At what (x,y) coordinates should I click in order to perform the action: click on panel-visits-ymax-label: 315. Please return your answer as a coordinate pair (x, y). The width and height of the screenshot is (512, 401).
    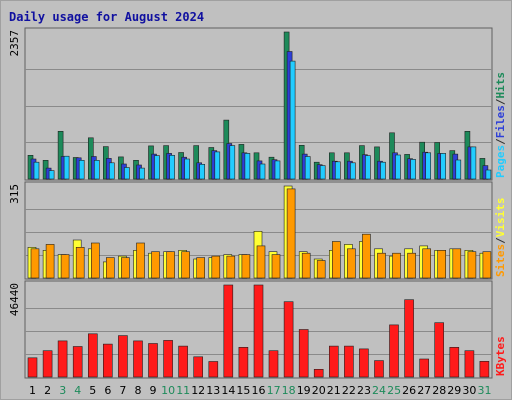
    Looking at the image, I should click on (14, 194).